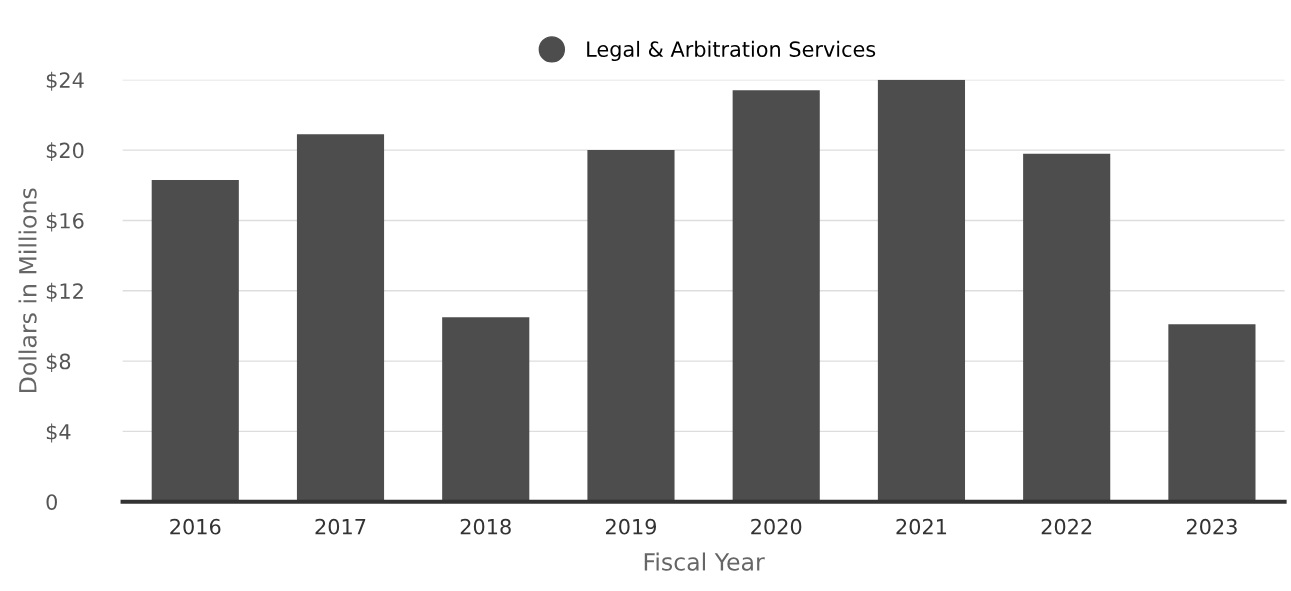 The height and width of the screenshot is (591, 1291). I want to click on y-tick-label: $8, so click(58, 363).